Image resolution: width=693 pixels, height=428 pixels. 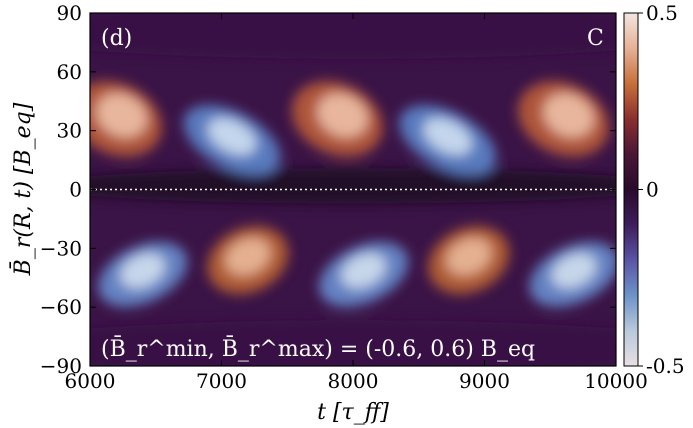 What do you see at coordinates (353, 412) in the screenshot?
I see `x-axis-label: t [τ_ff]` at bounding box center [353, 412].